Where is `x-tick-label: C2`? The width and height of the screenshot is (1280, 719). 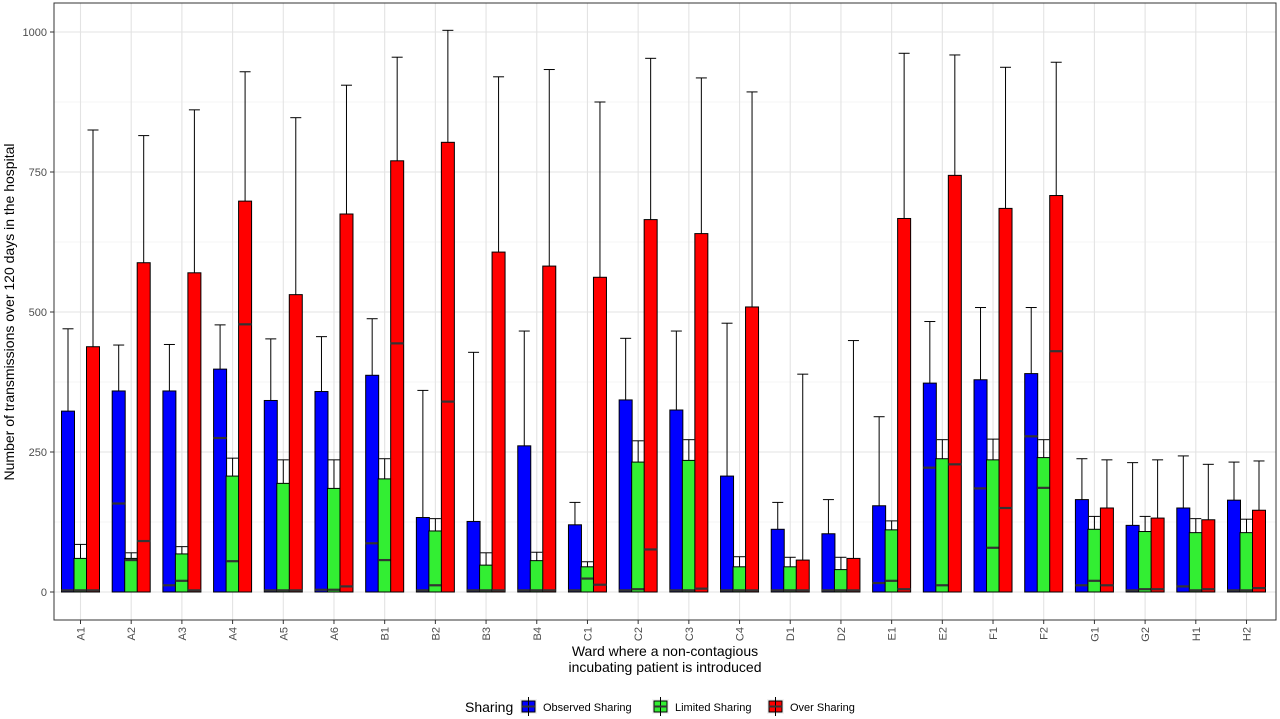 x-tick-label: C2 is located at coordinates (639, 634).